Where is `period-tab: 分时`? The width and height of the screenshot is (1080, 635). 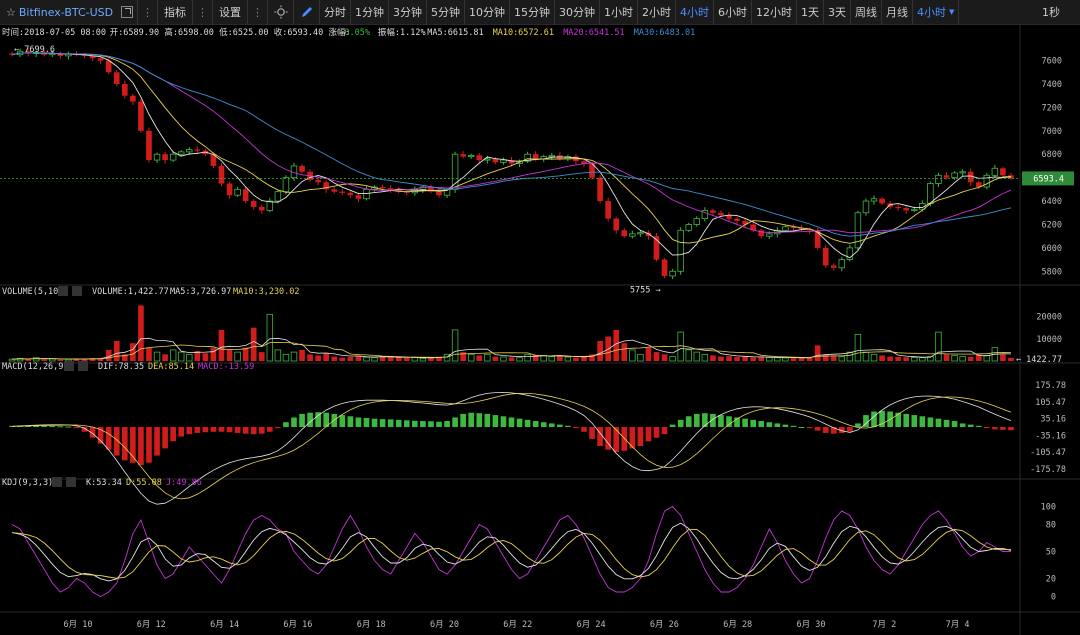
period-tab: 分时 is located at coordinates (335, 12).